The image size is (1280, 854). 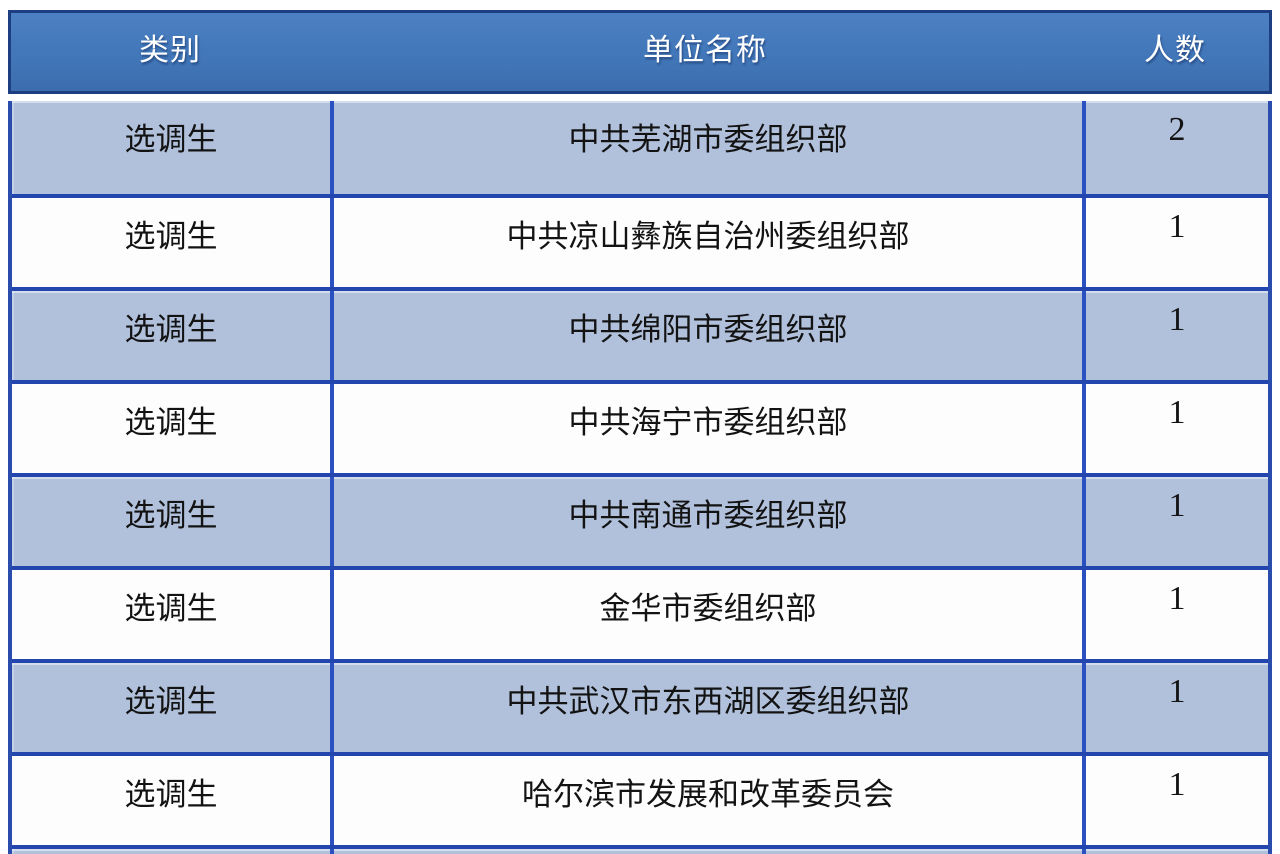 What do you see at coordinates (170, 50) in the screenshot?
I see `header-cell-category: 类别` at bounding box center [170, 50].